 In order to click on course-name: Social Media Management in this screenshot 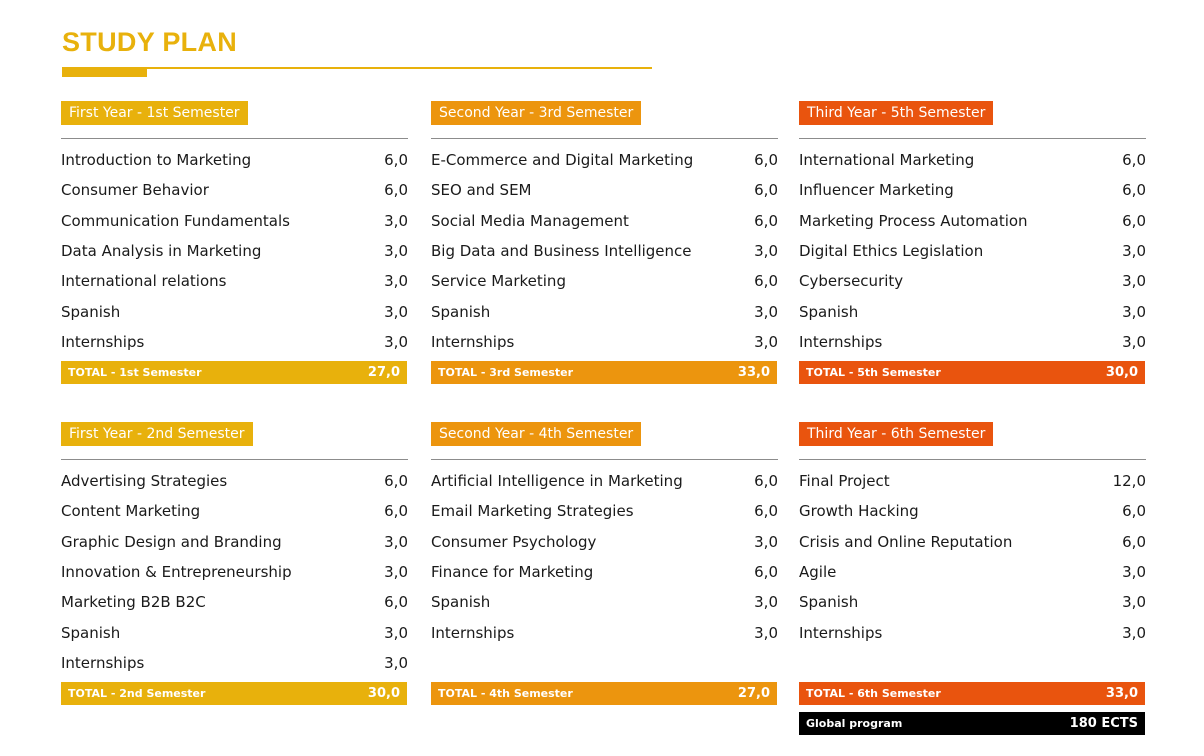, I will do `click(530, 220)`.